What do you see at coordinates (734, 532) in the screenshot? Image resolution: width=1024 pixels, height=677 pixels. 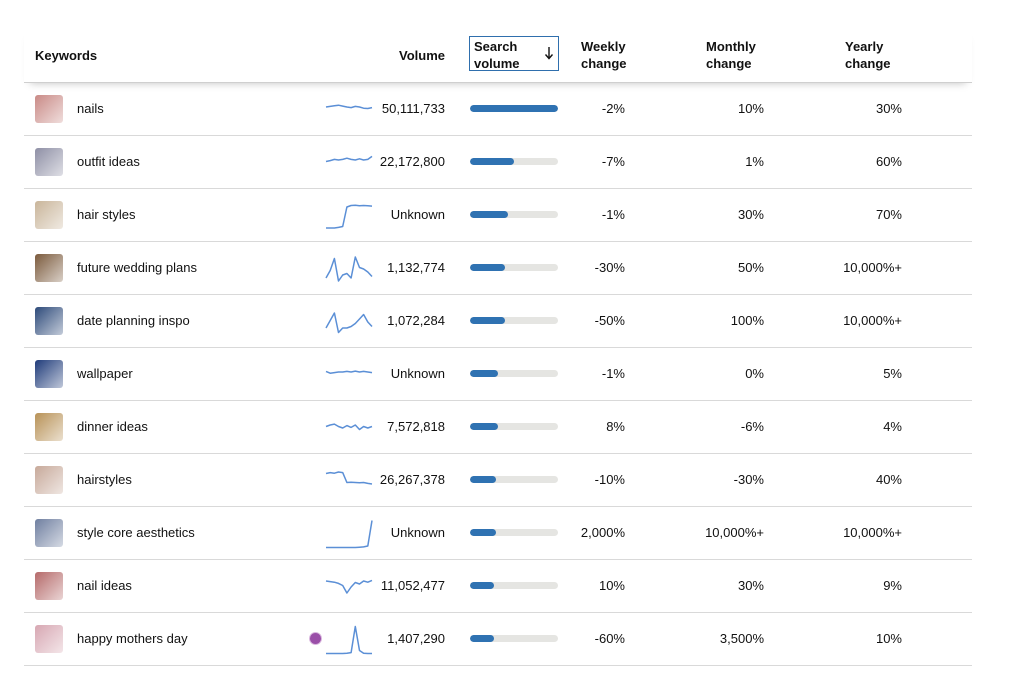 I see `monthly-change-value: 10,000%+` at bounding box center [734, 532].